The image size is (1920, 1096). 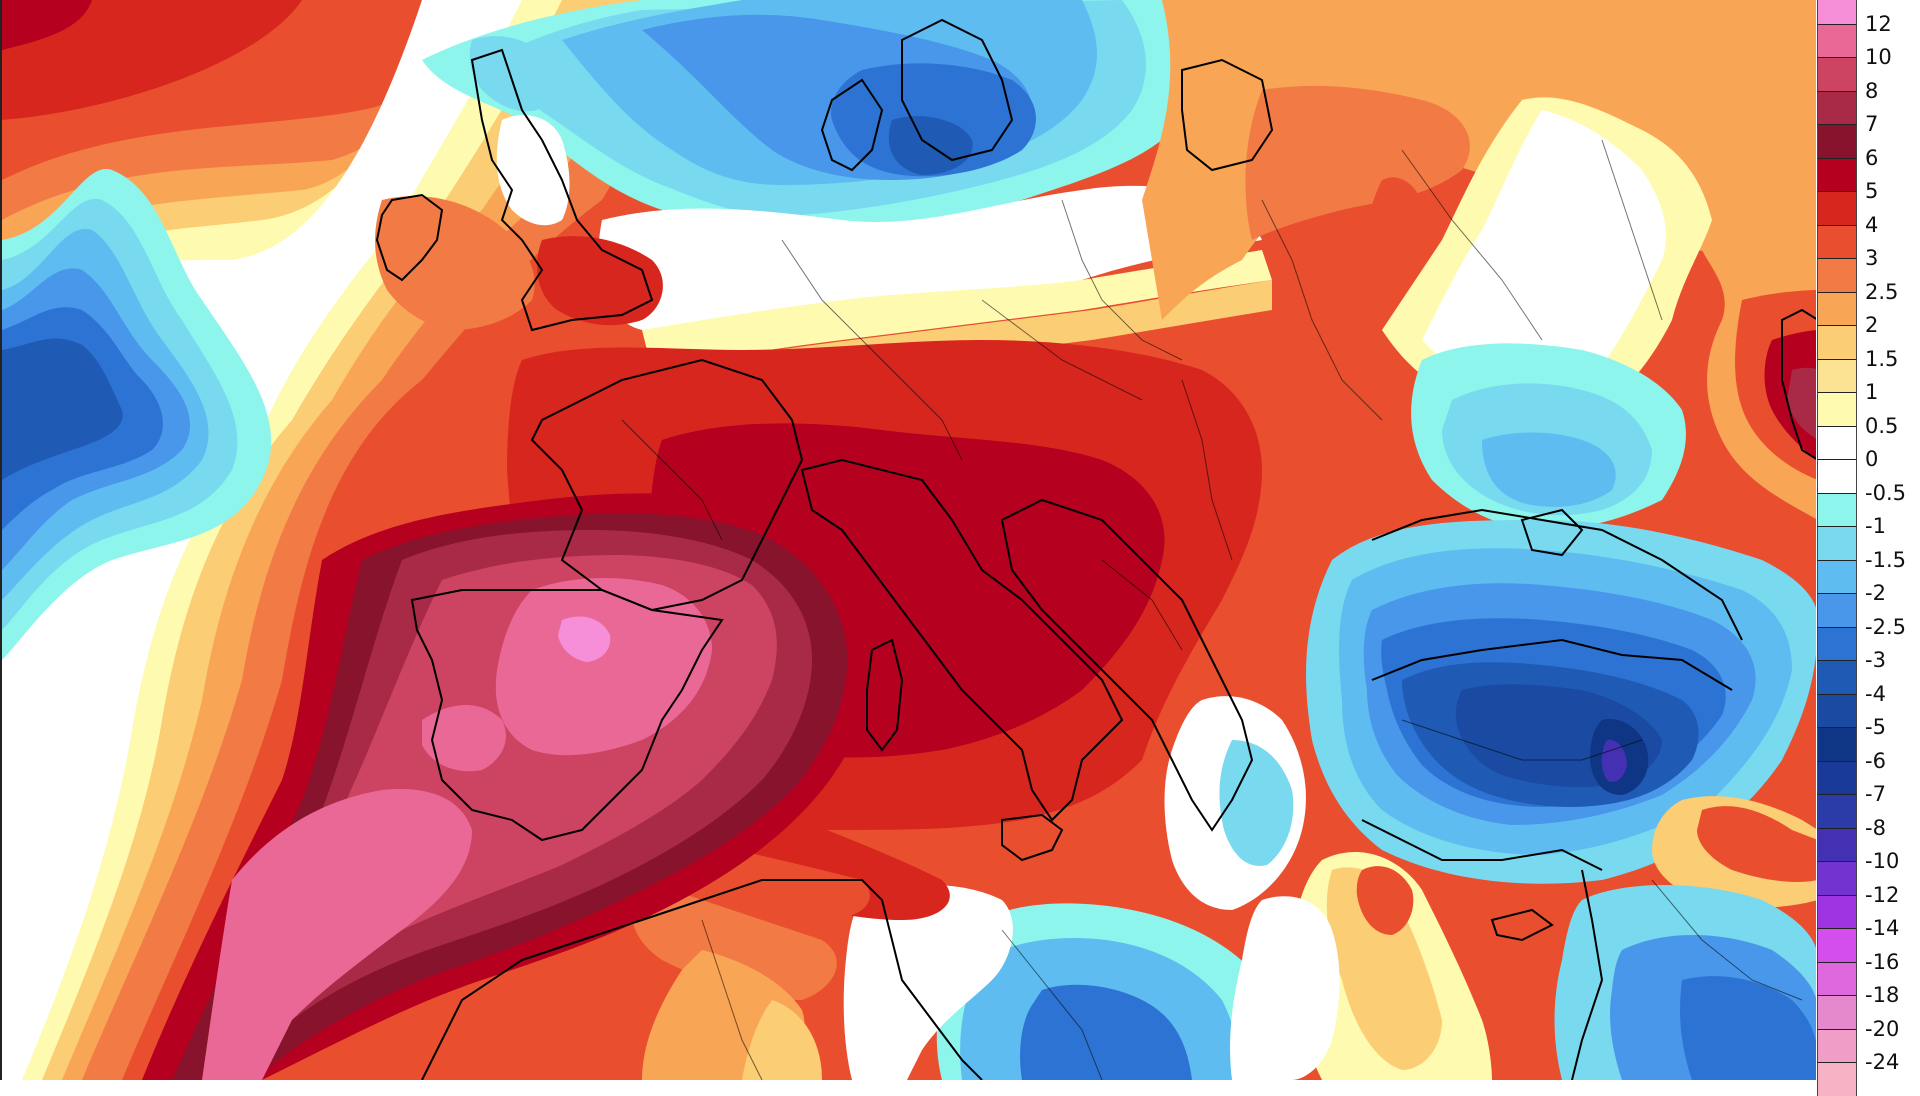 What do you see at coordinates (1882, 1062) in the screenshot?
I see `legend-label: -24` at bounding box center [1882, 1062].